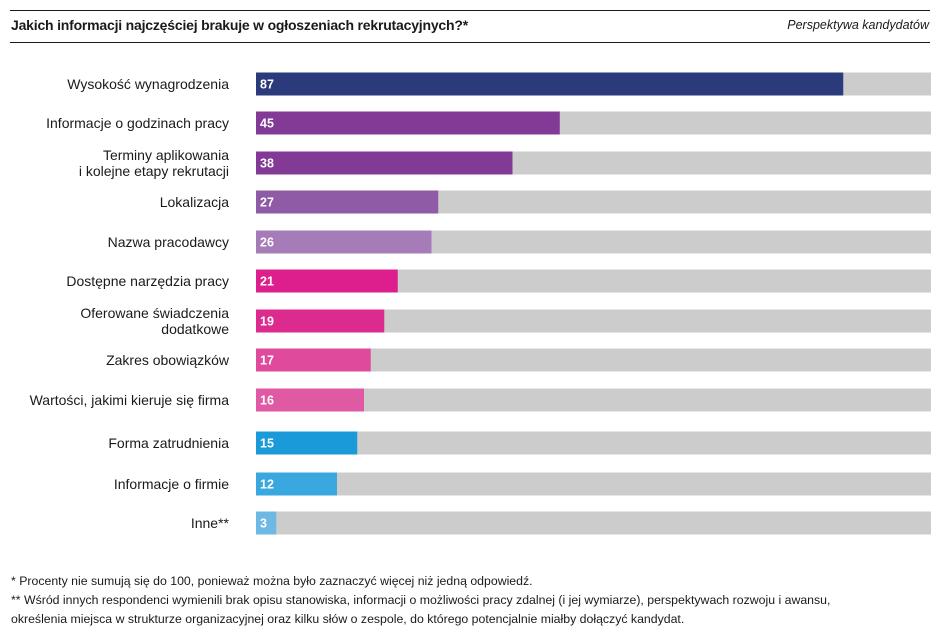 The width and height of the screenshot is (938, 632). I want to click on data-label: 45, so click(267, 124).